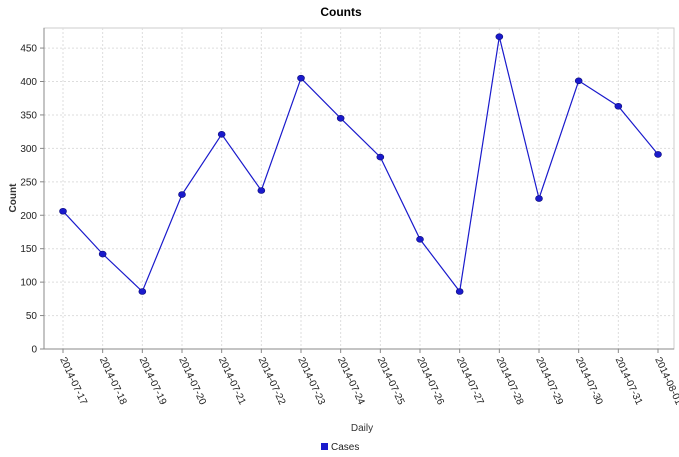 This screenshot has height=457, width=679. Describe the element at coordinates (32, 200) in the screenshot. I see `y-axis-ticks: 0 50 100 150 200 250 300 350 400 450` at that location.